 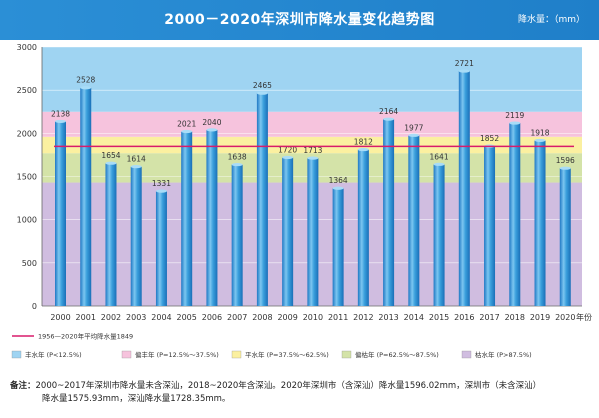 I want to click on bar-top-2019, so click(x=540, y=140).